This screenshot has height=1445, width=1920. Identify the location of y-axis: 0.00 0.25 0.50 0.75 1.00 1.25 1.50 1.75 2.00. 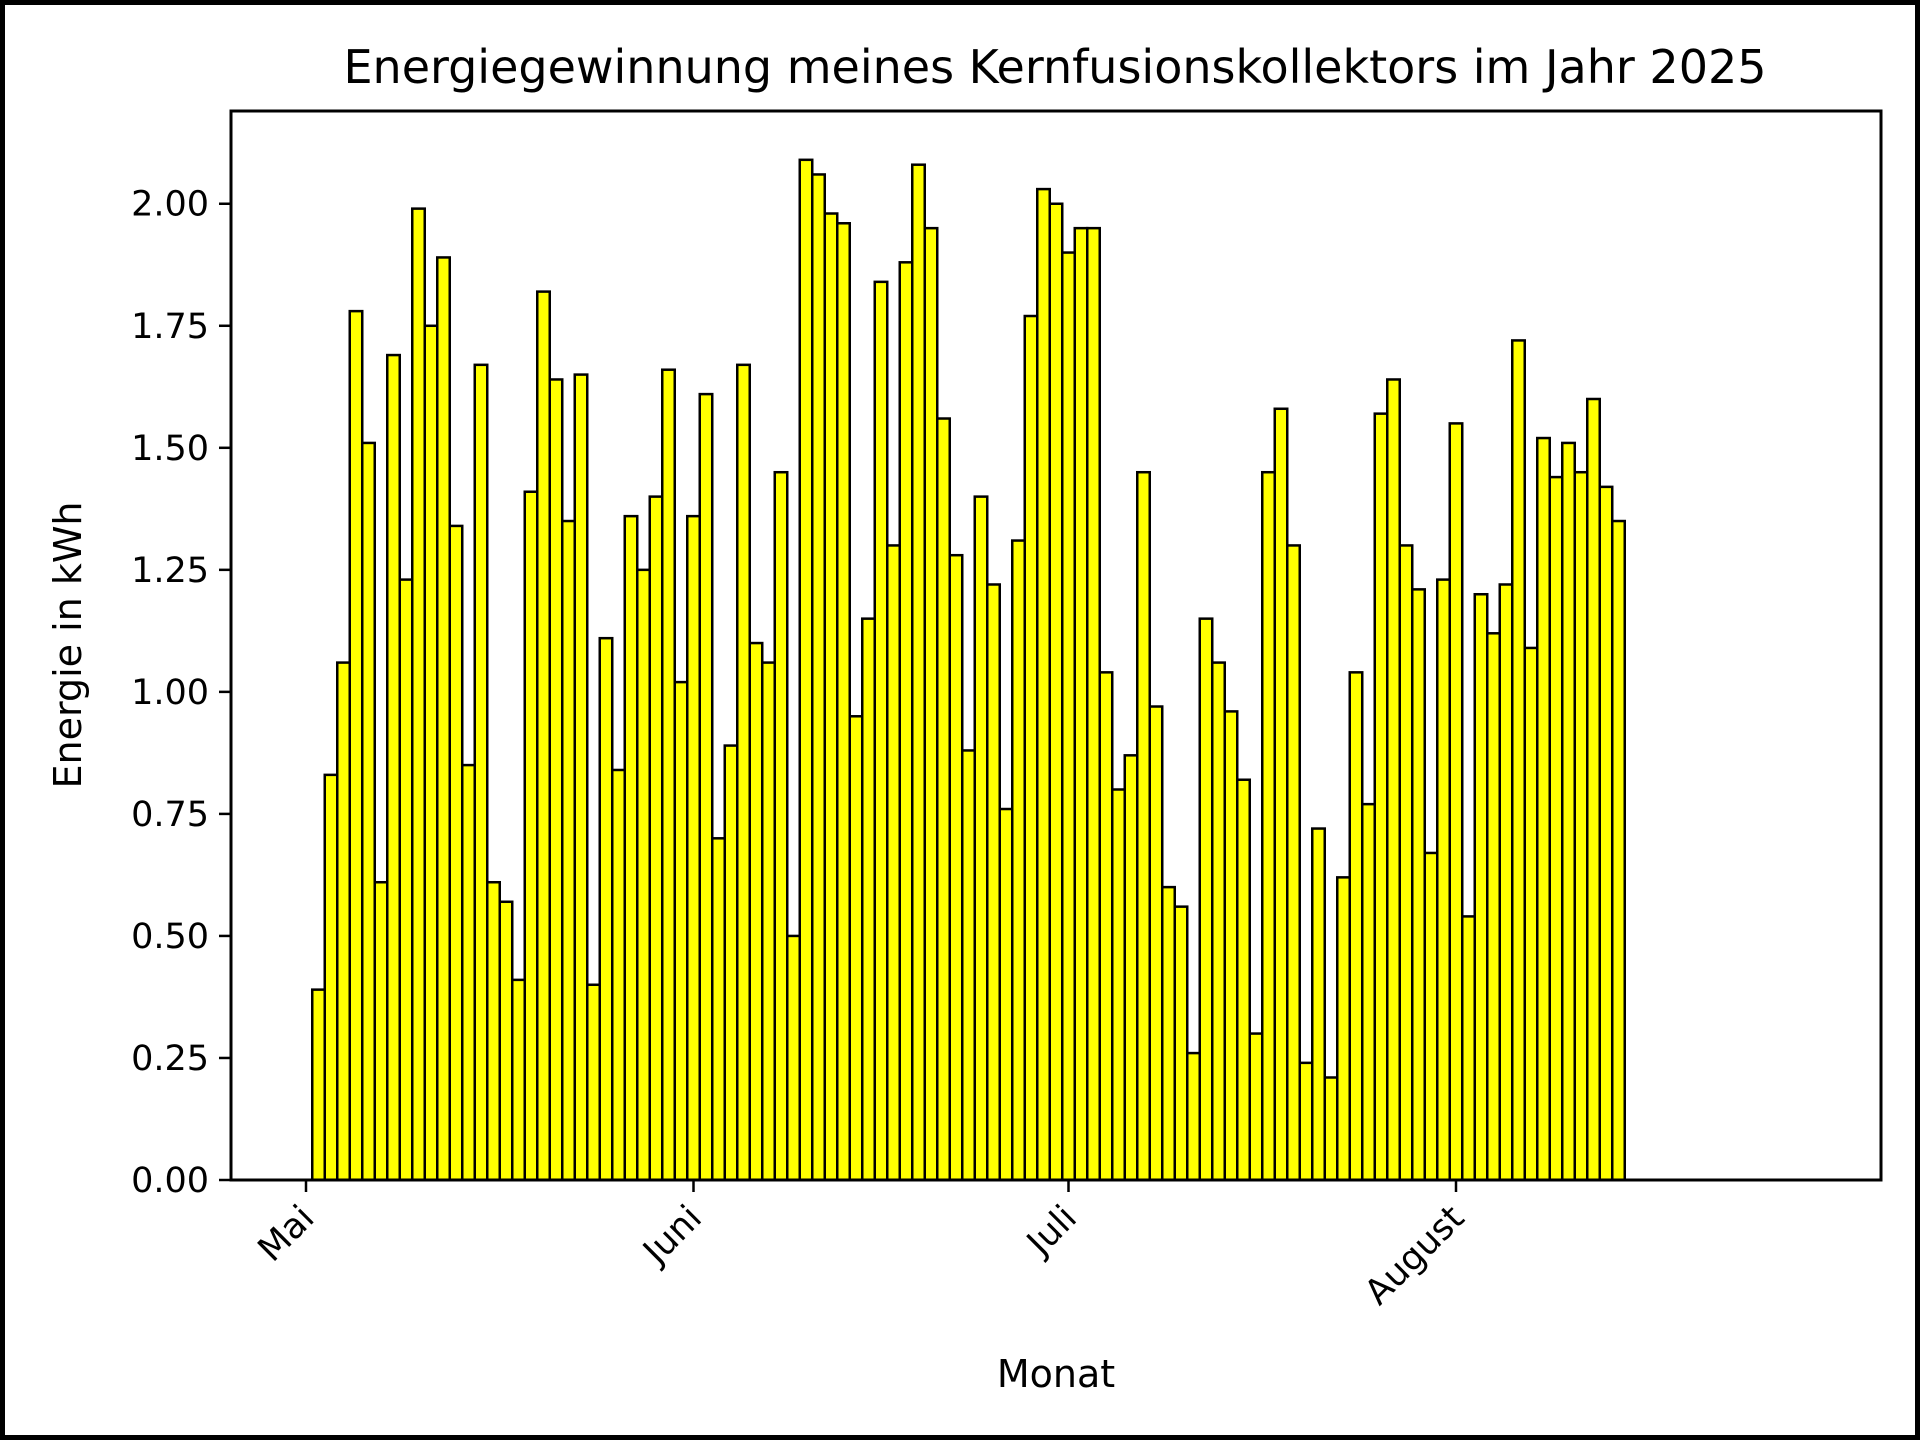
(181, 693).